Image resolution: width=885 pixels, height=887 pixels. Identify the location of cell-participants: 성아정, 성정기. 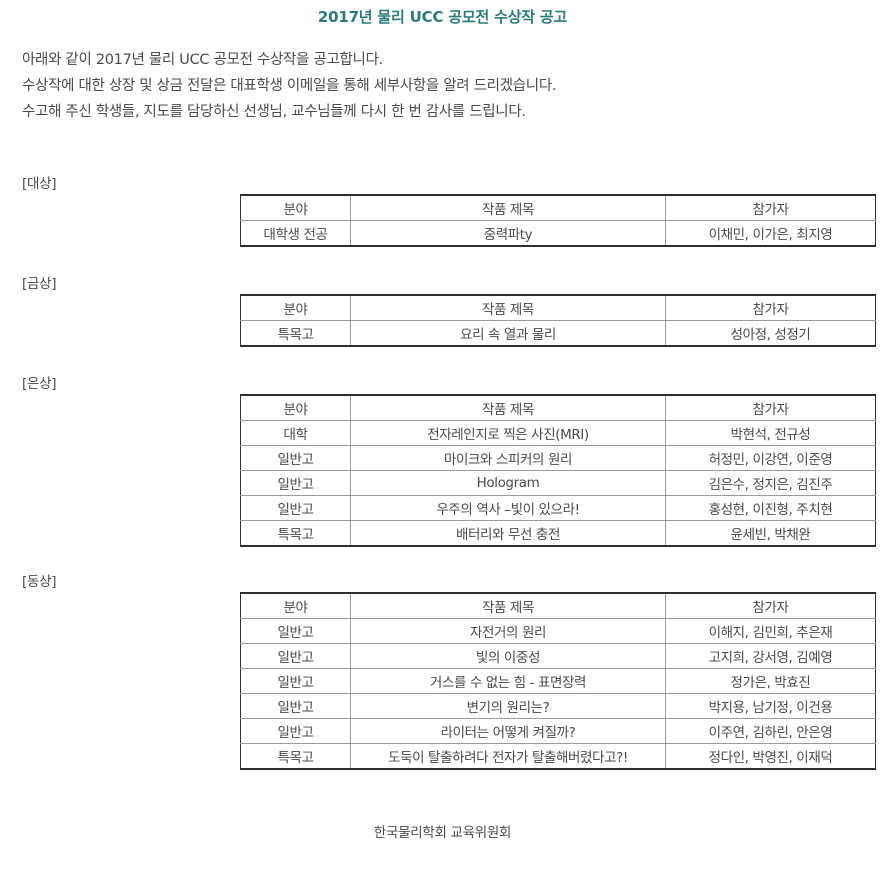
(770, 333).